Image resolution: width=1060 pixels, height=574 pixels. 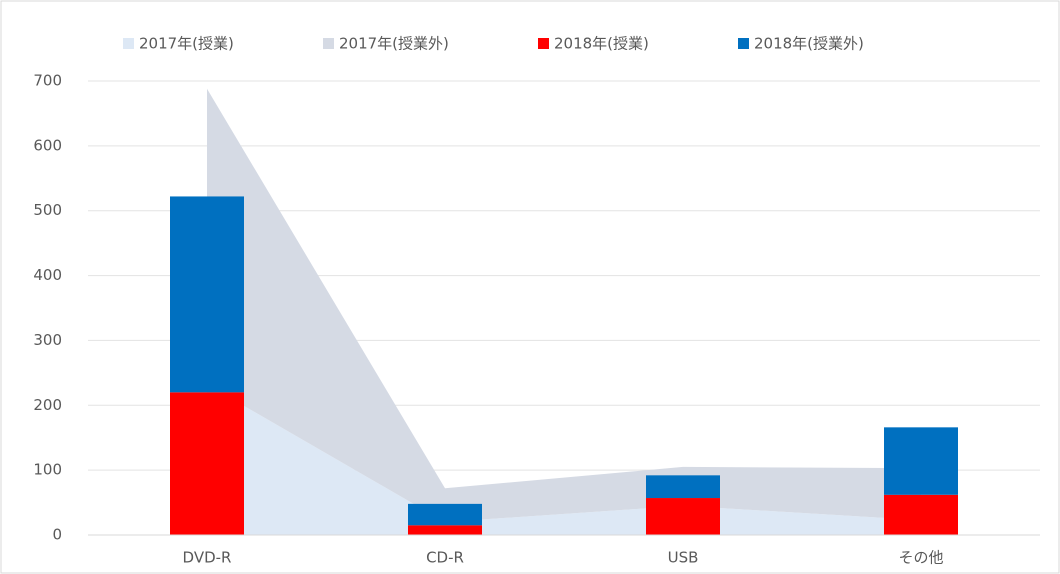 I want to click on x-tick-label: USB, so click(x=683, y=558).